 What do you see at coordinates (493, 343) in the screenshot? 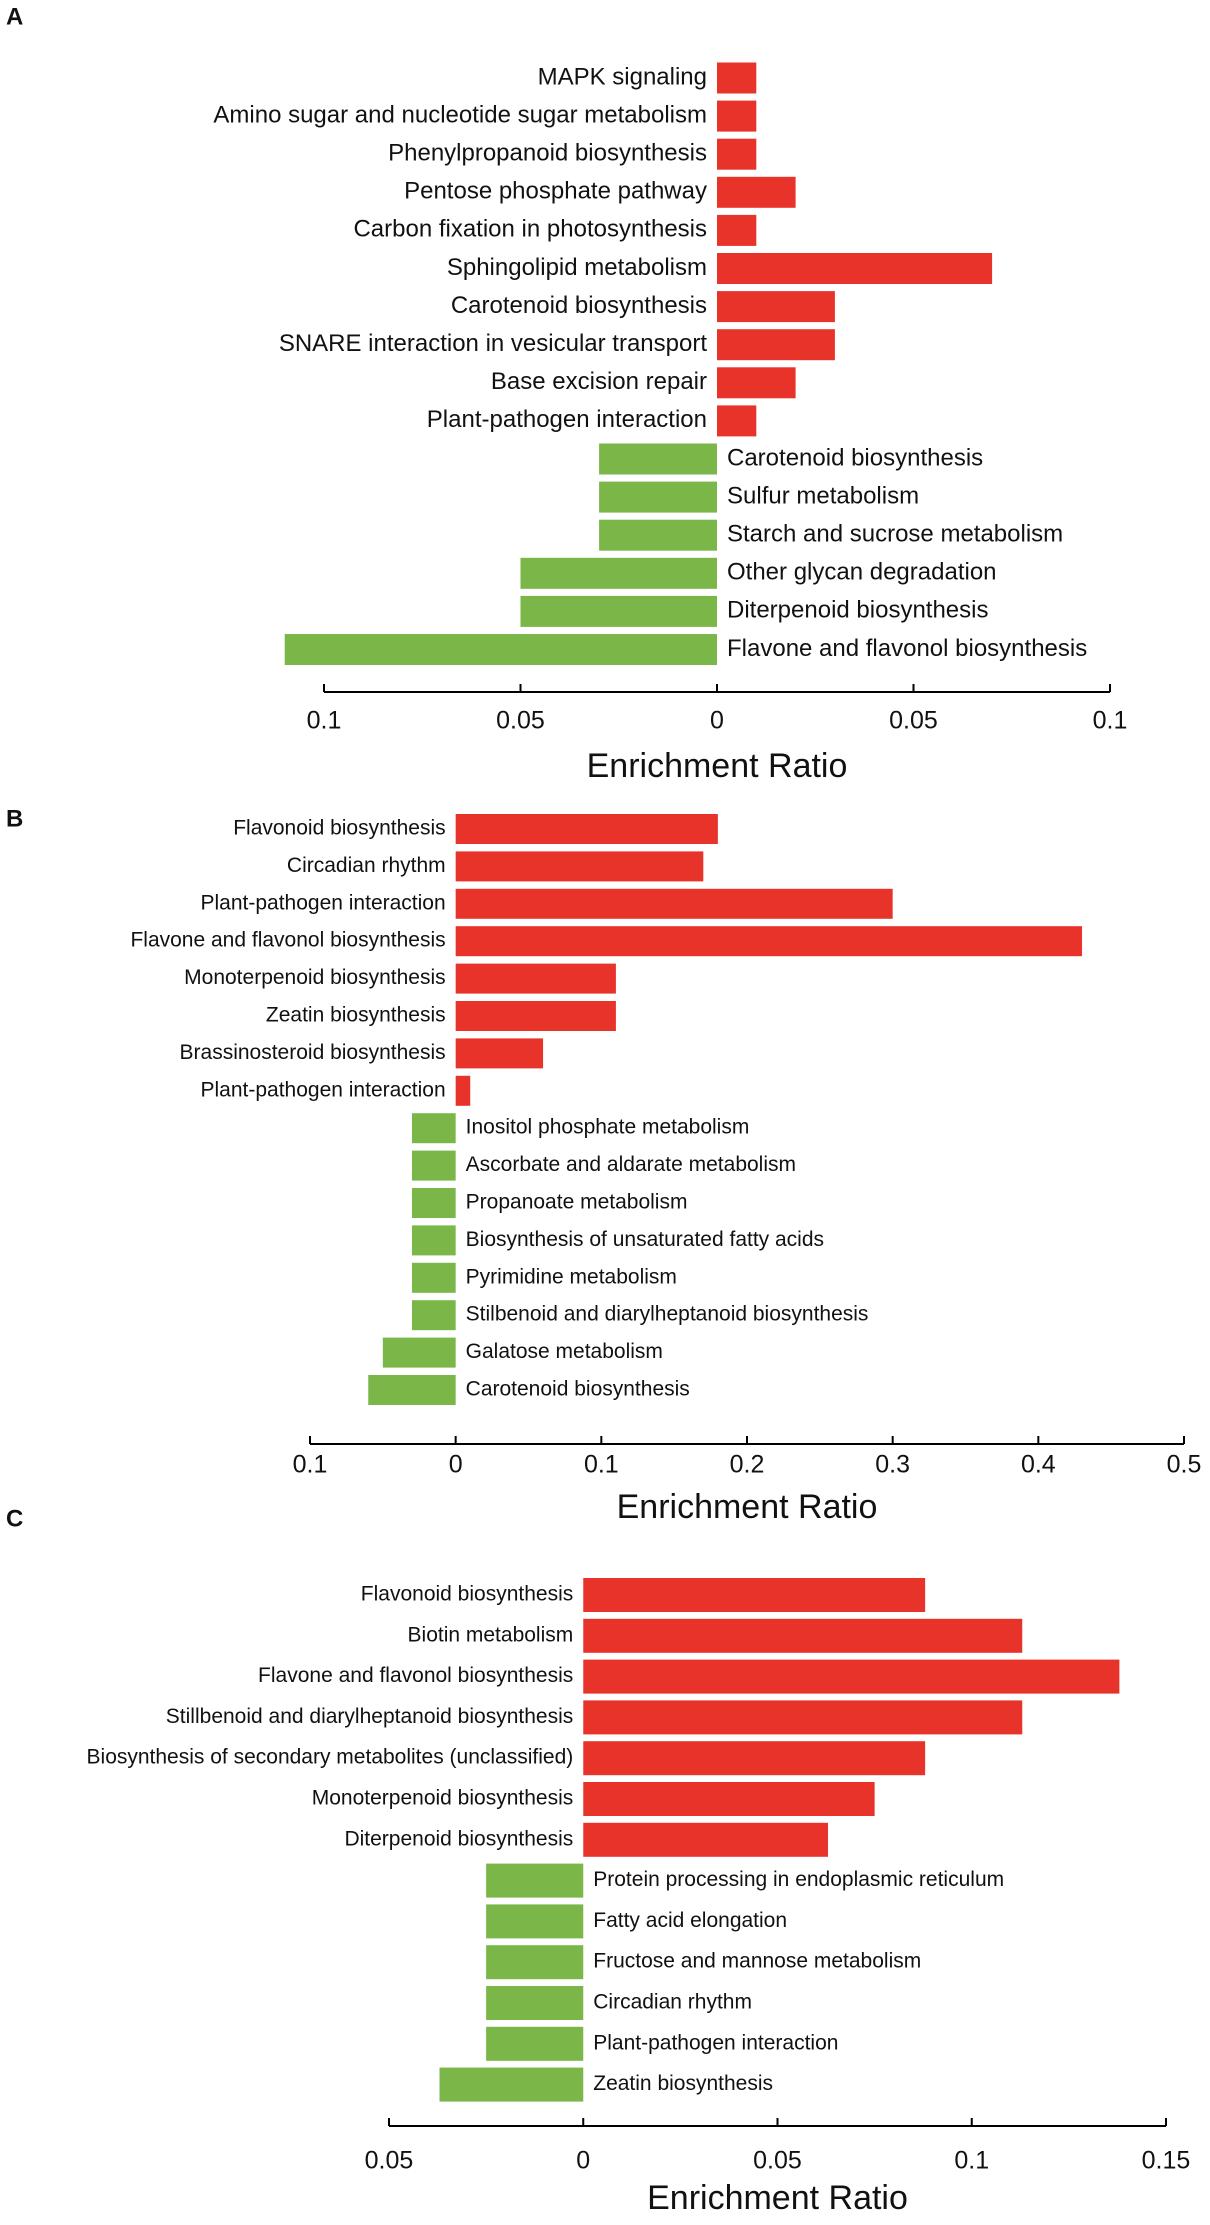
I see `category-label: SNARE interaction in vesicular transport` at bounding box center [493, 343].